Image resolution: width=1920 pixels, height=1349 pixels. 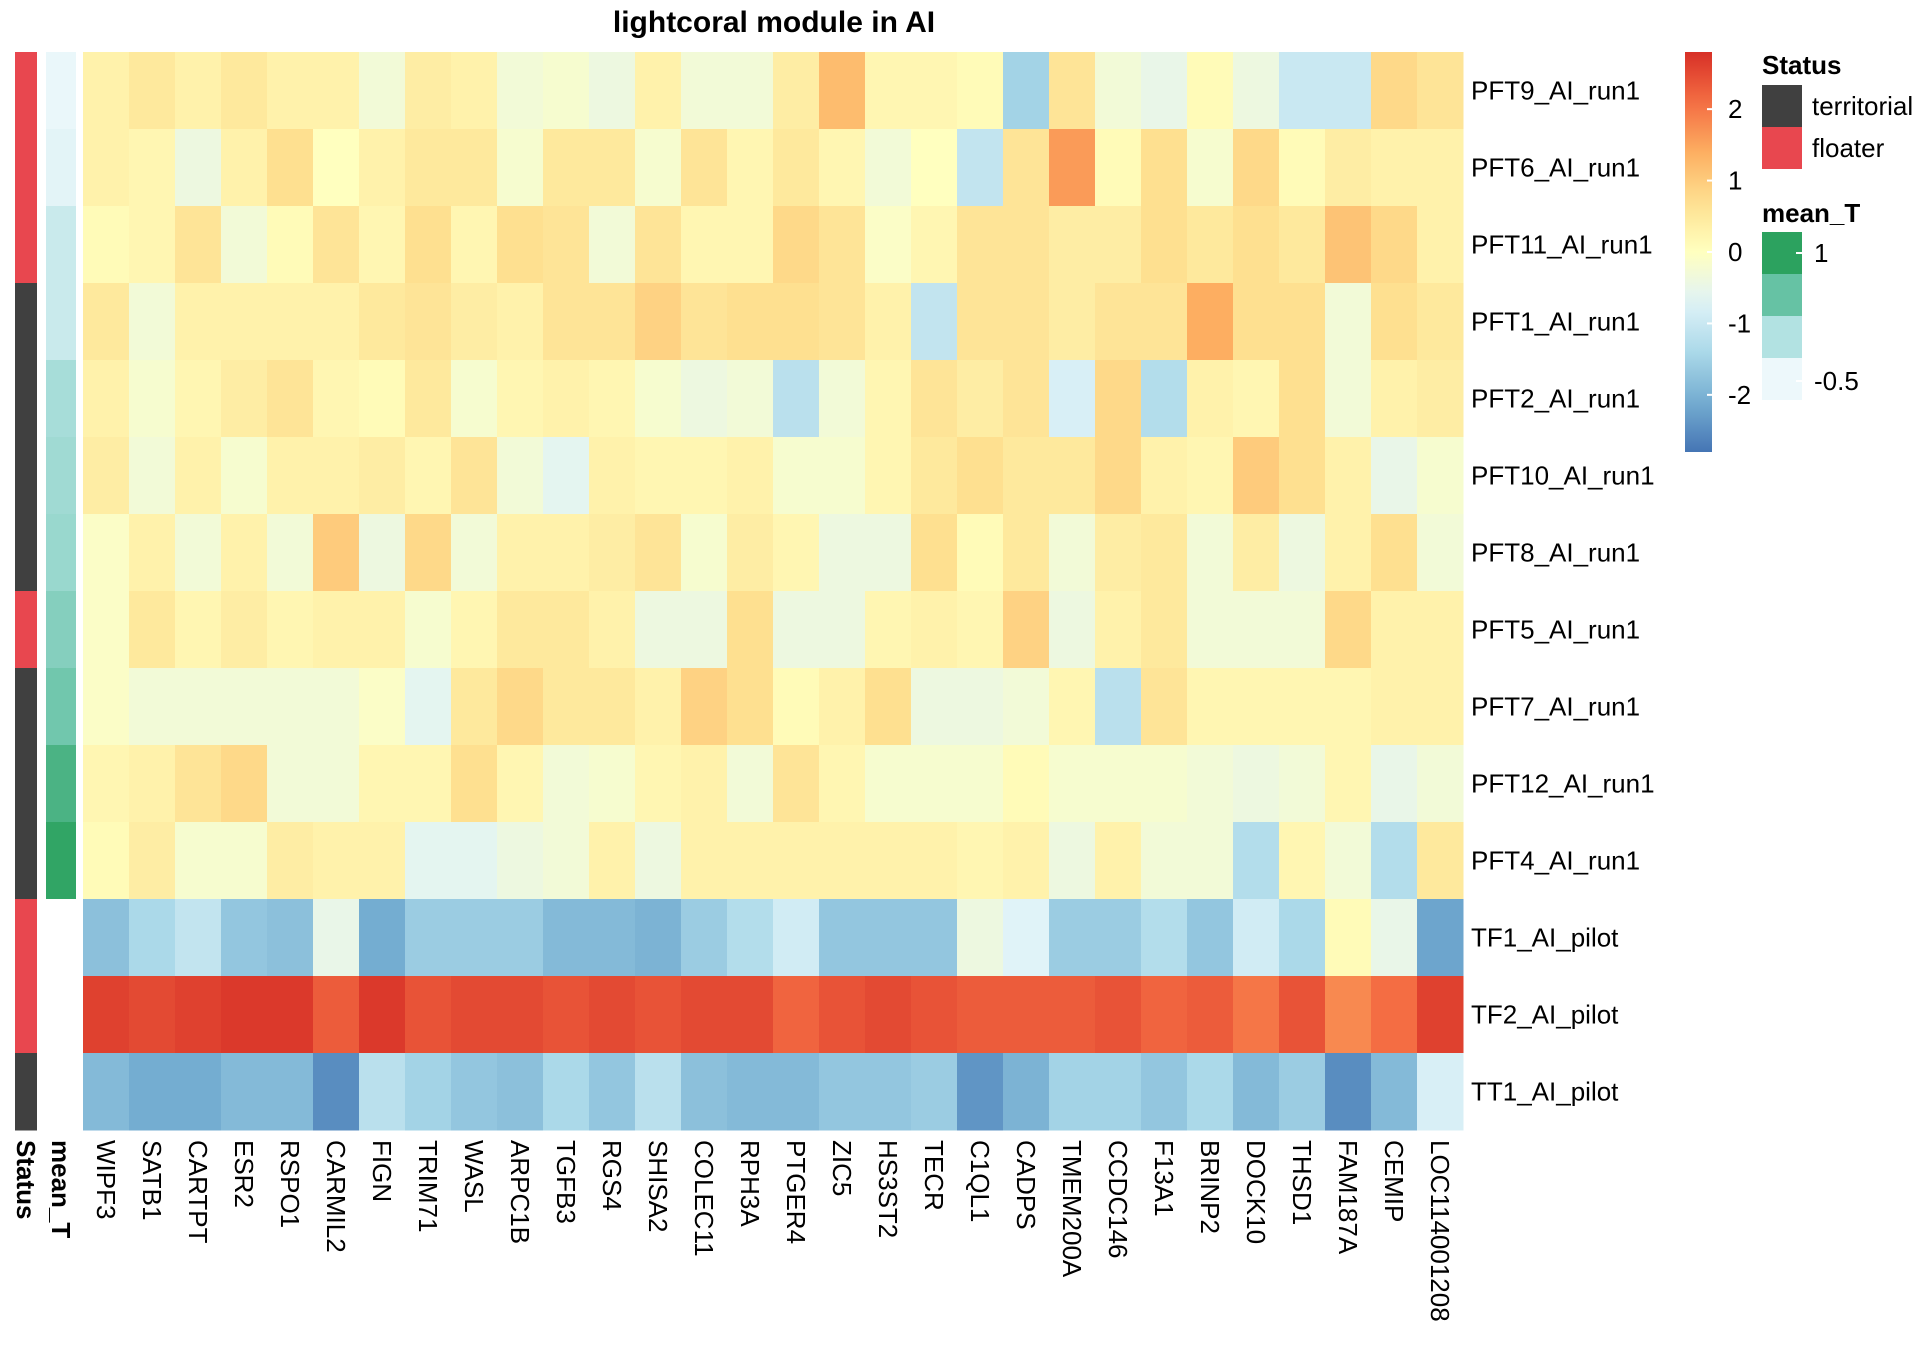 I want to click on status-legend-label: territorial, so click(x=1862, y=106).